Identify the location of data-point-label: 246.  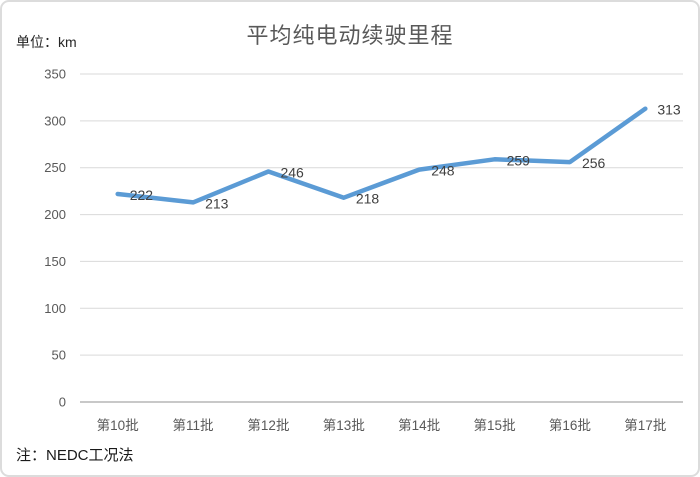
(292, 172).